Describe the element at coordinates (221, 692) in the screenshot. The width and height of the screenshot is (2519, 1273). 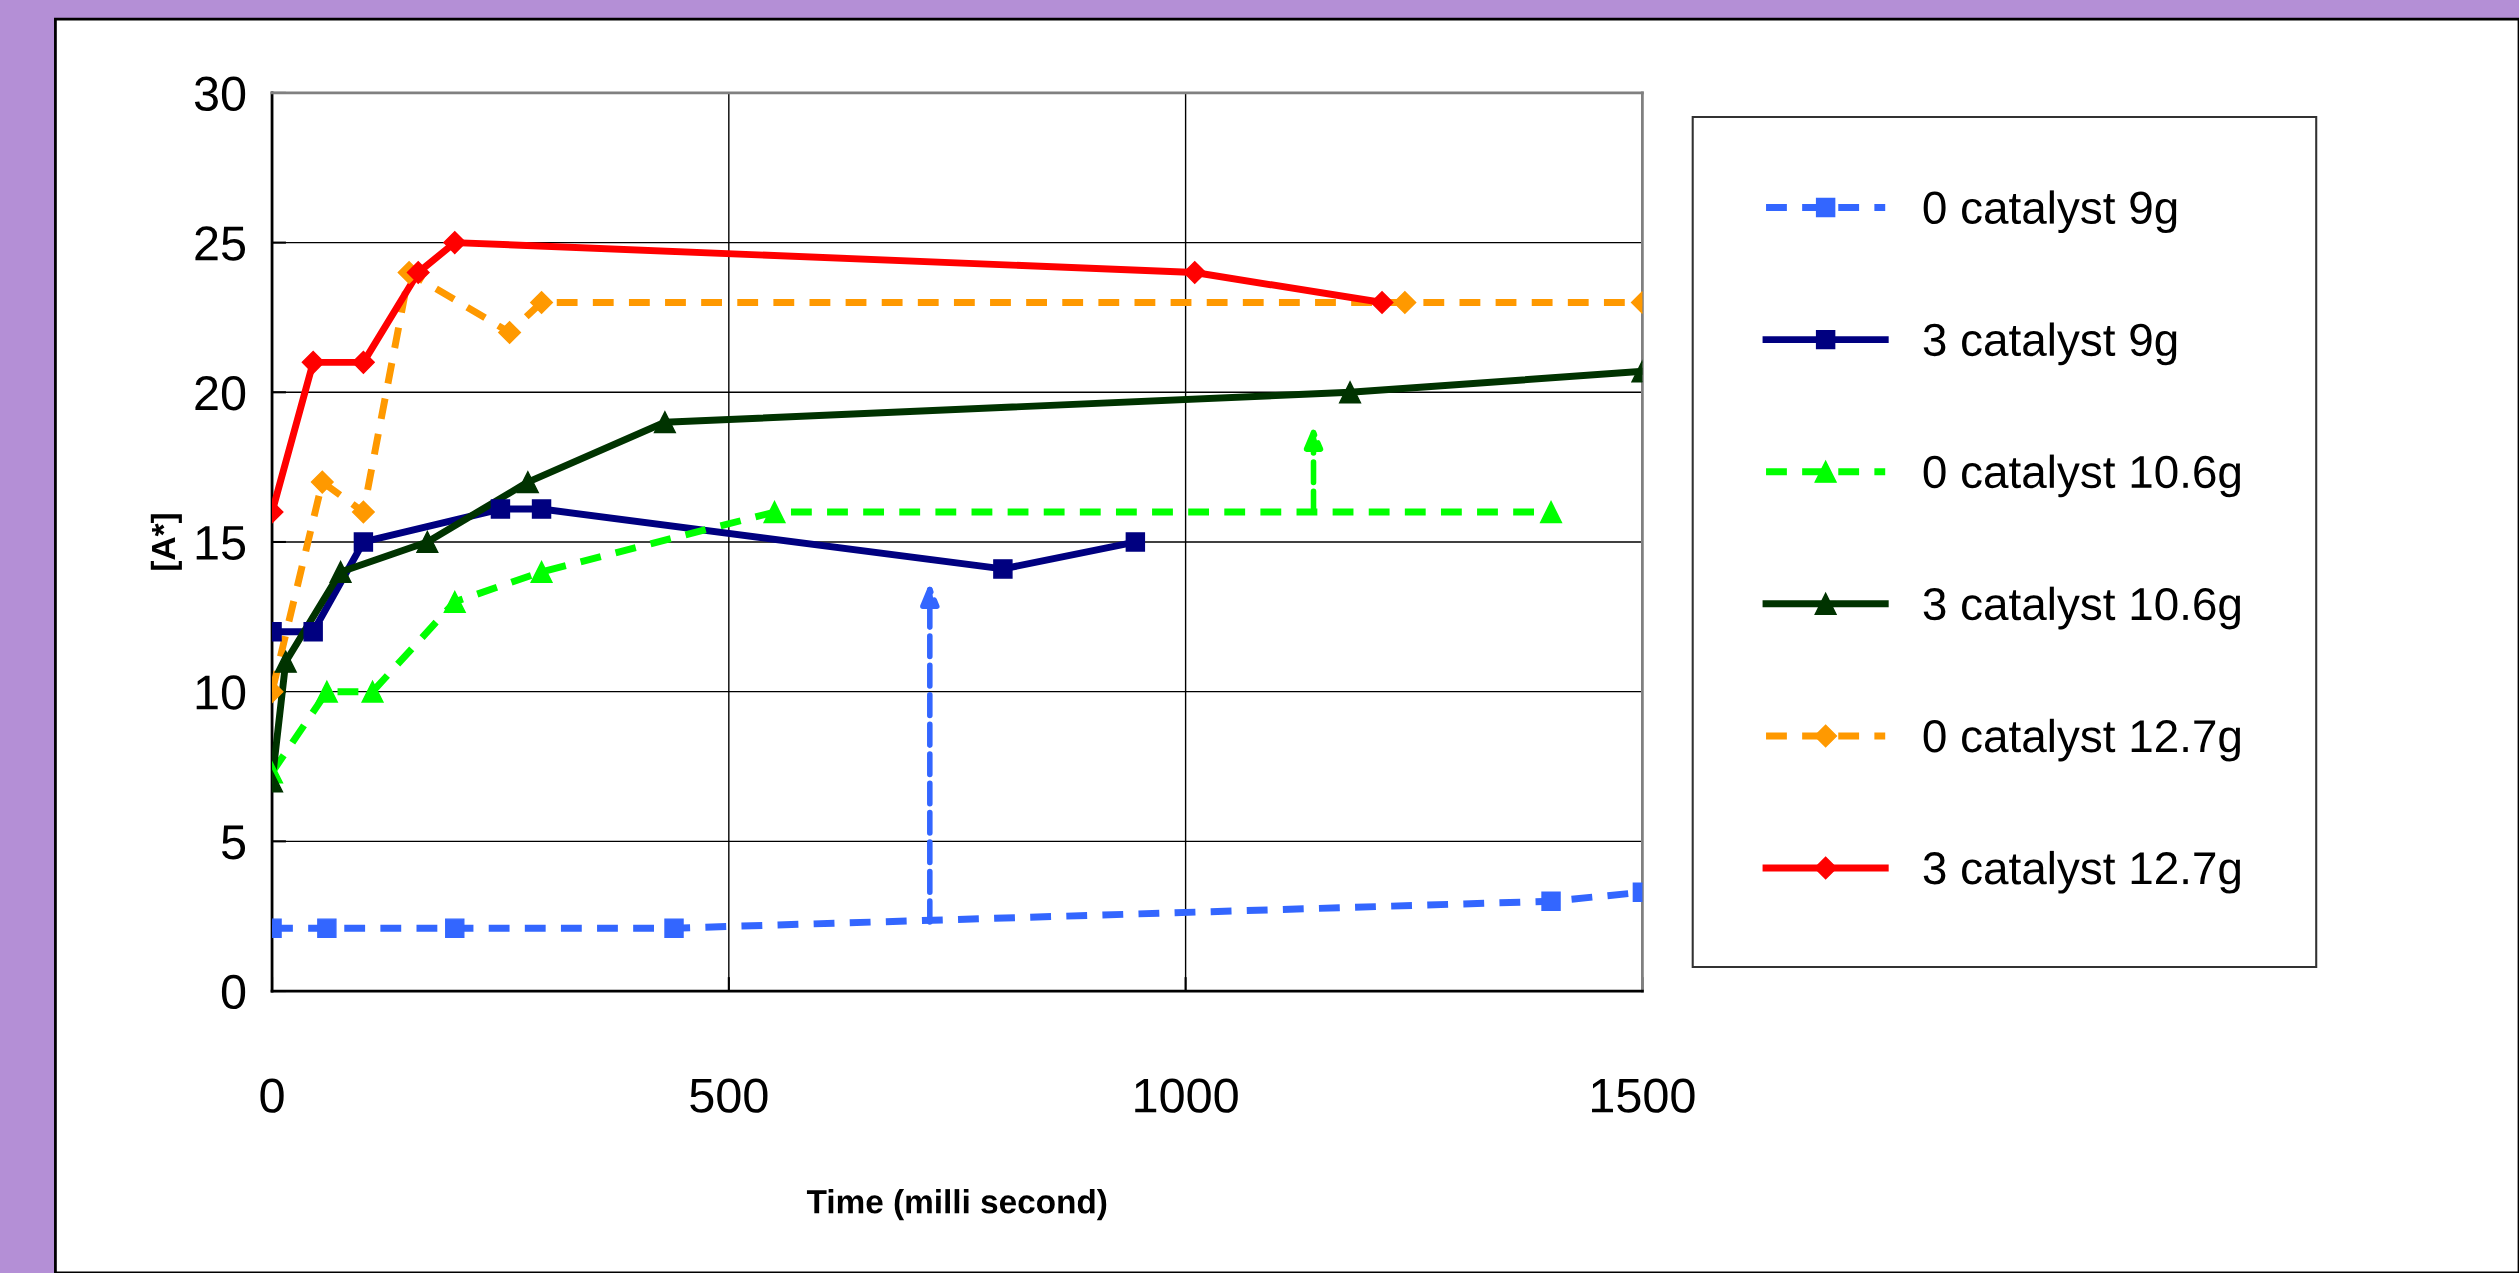
I see `y-tick-label: 10` at that location.